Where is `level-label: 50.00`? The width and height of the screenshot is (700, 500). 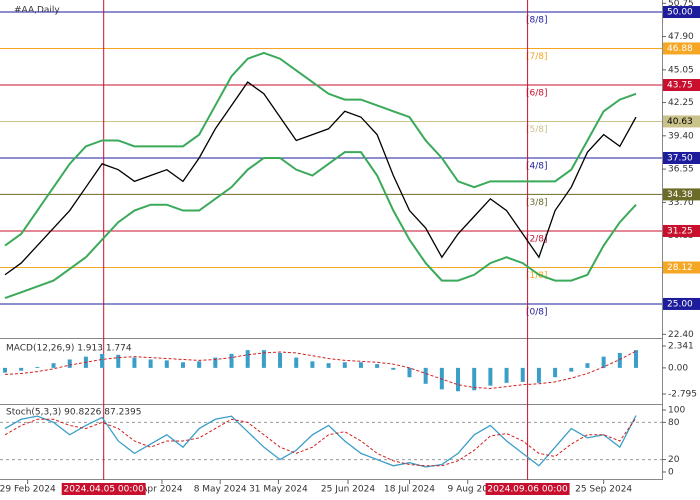 level-label: 50.00 is located at coordinates (680, 13).